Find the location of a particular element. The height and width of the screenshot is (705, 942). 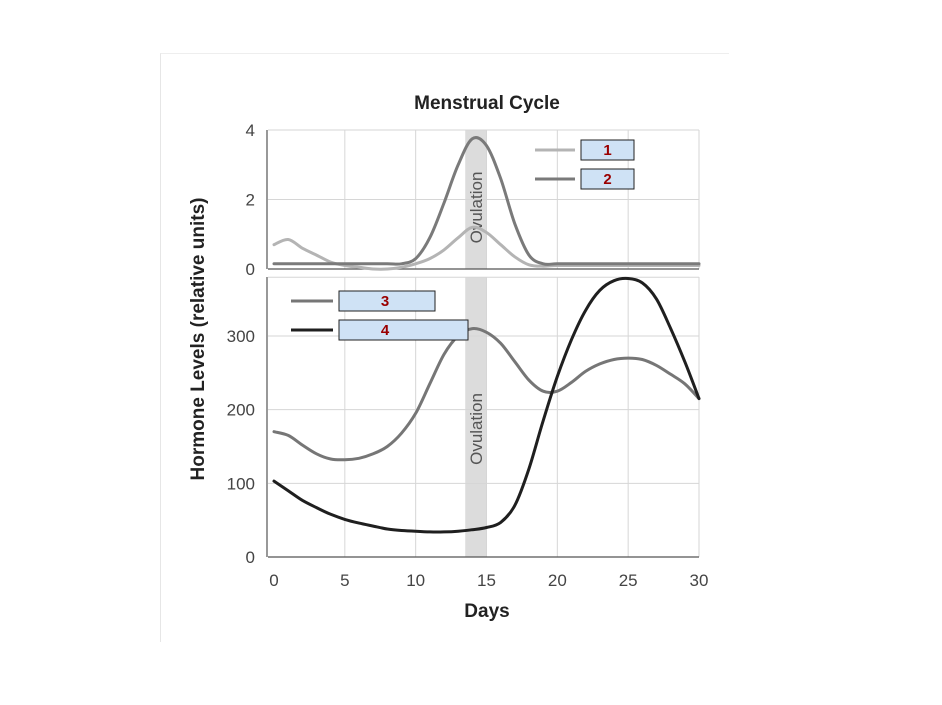

x-tick-label: 5 is located at coordinates (344, 580).